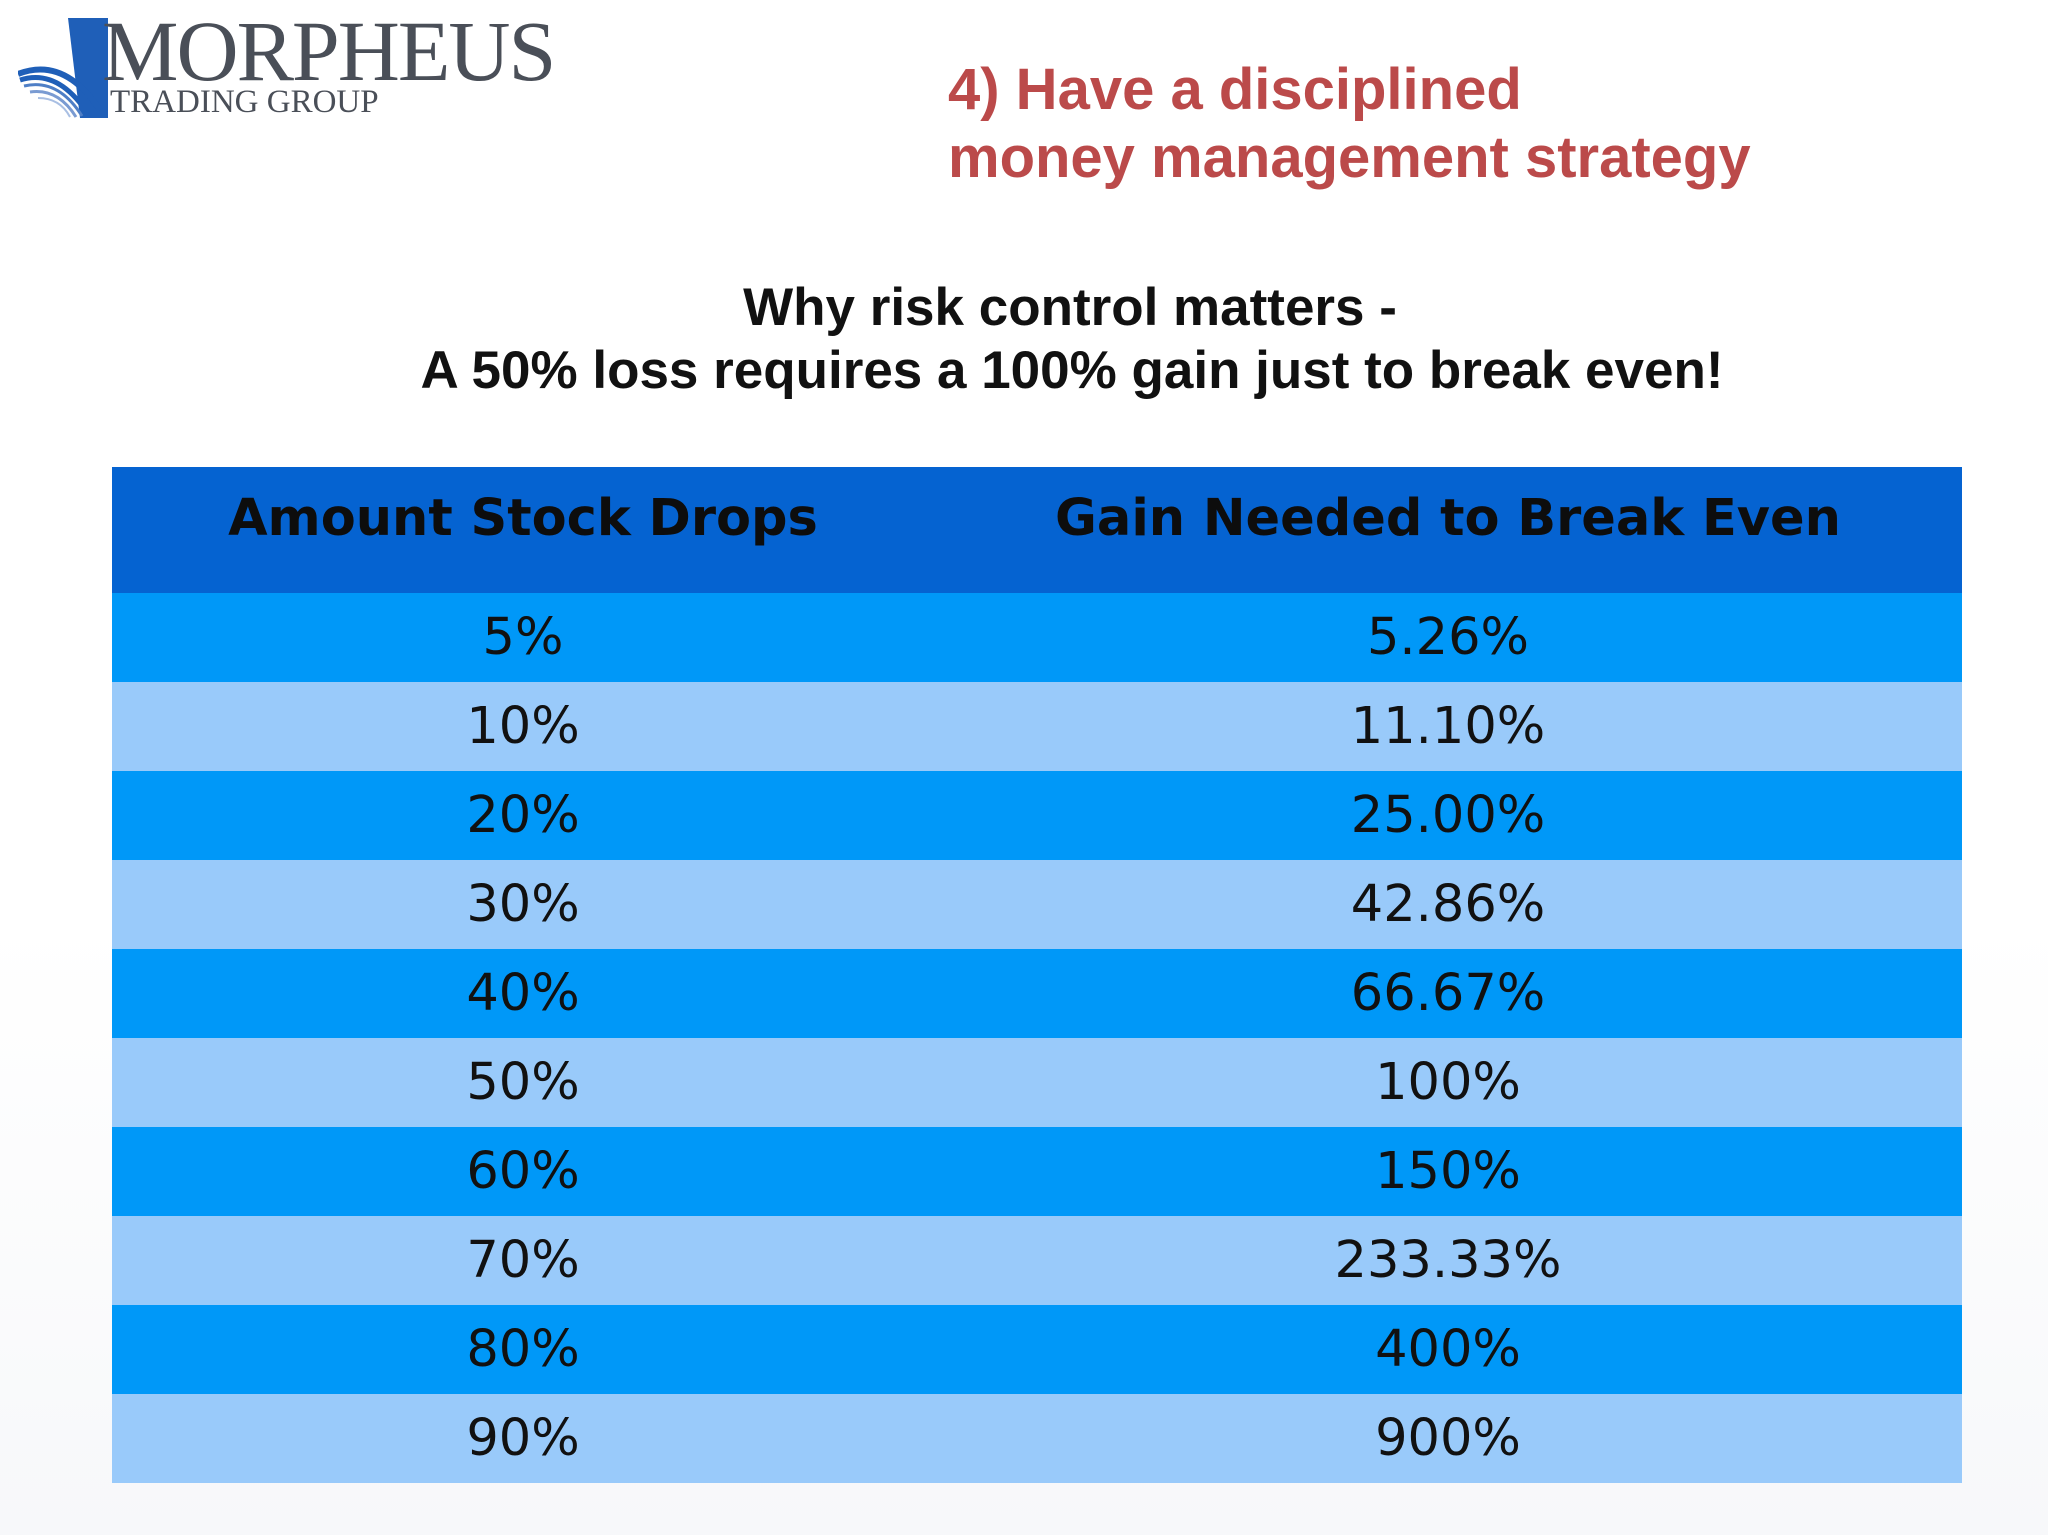 The height and width of the screenshot is (1535, 2048). Describe the element at coordinates (523, 1438) in the screenshot. I see `drop-cell: 90%` at that location.